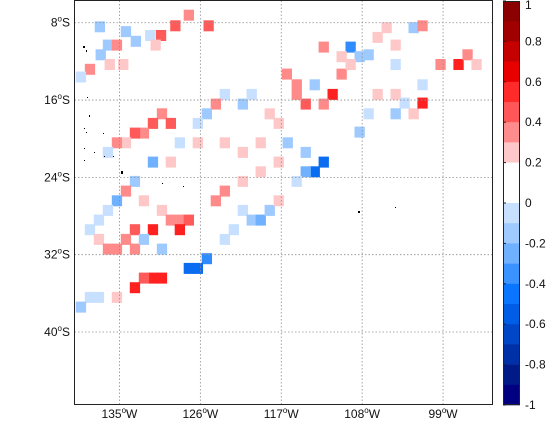  Describe the element at coordinates (528, 6) in the screenshot. I see `colorbar-tick-label: 1` at that location.